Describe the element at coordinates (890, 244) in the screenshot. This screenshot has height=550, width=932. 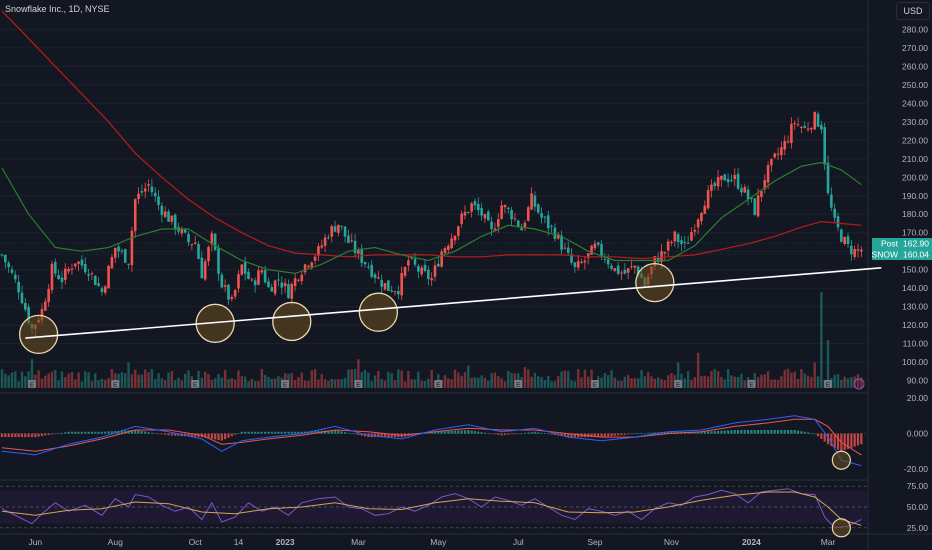
I see `price-label-name: Post` at that location.